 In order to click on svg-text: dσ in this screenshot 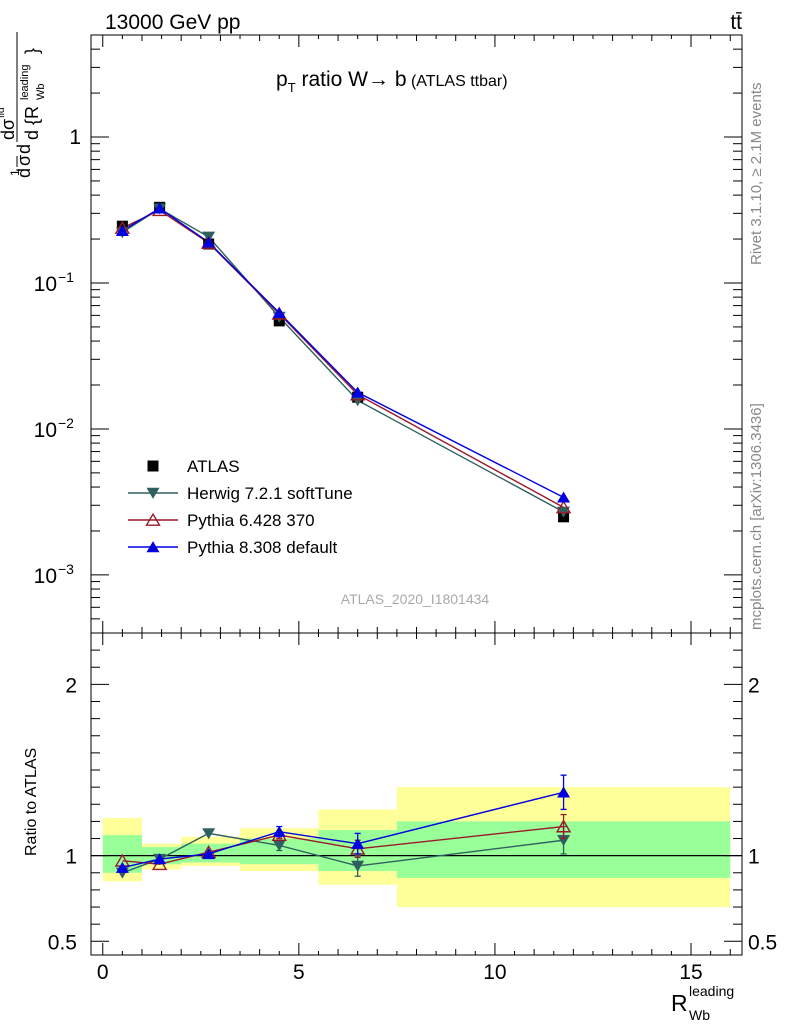, I will do `click(9, 129)`.